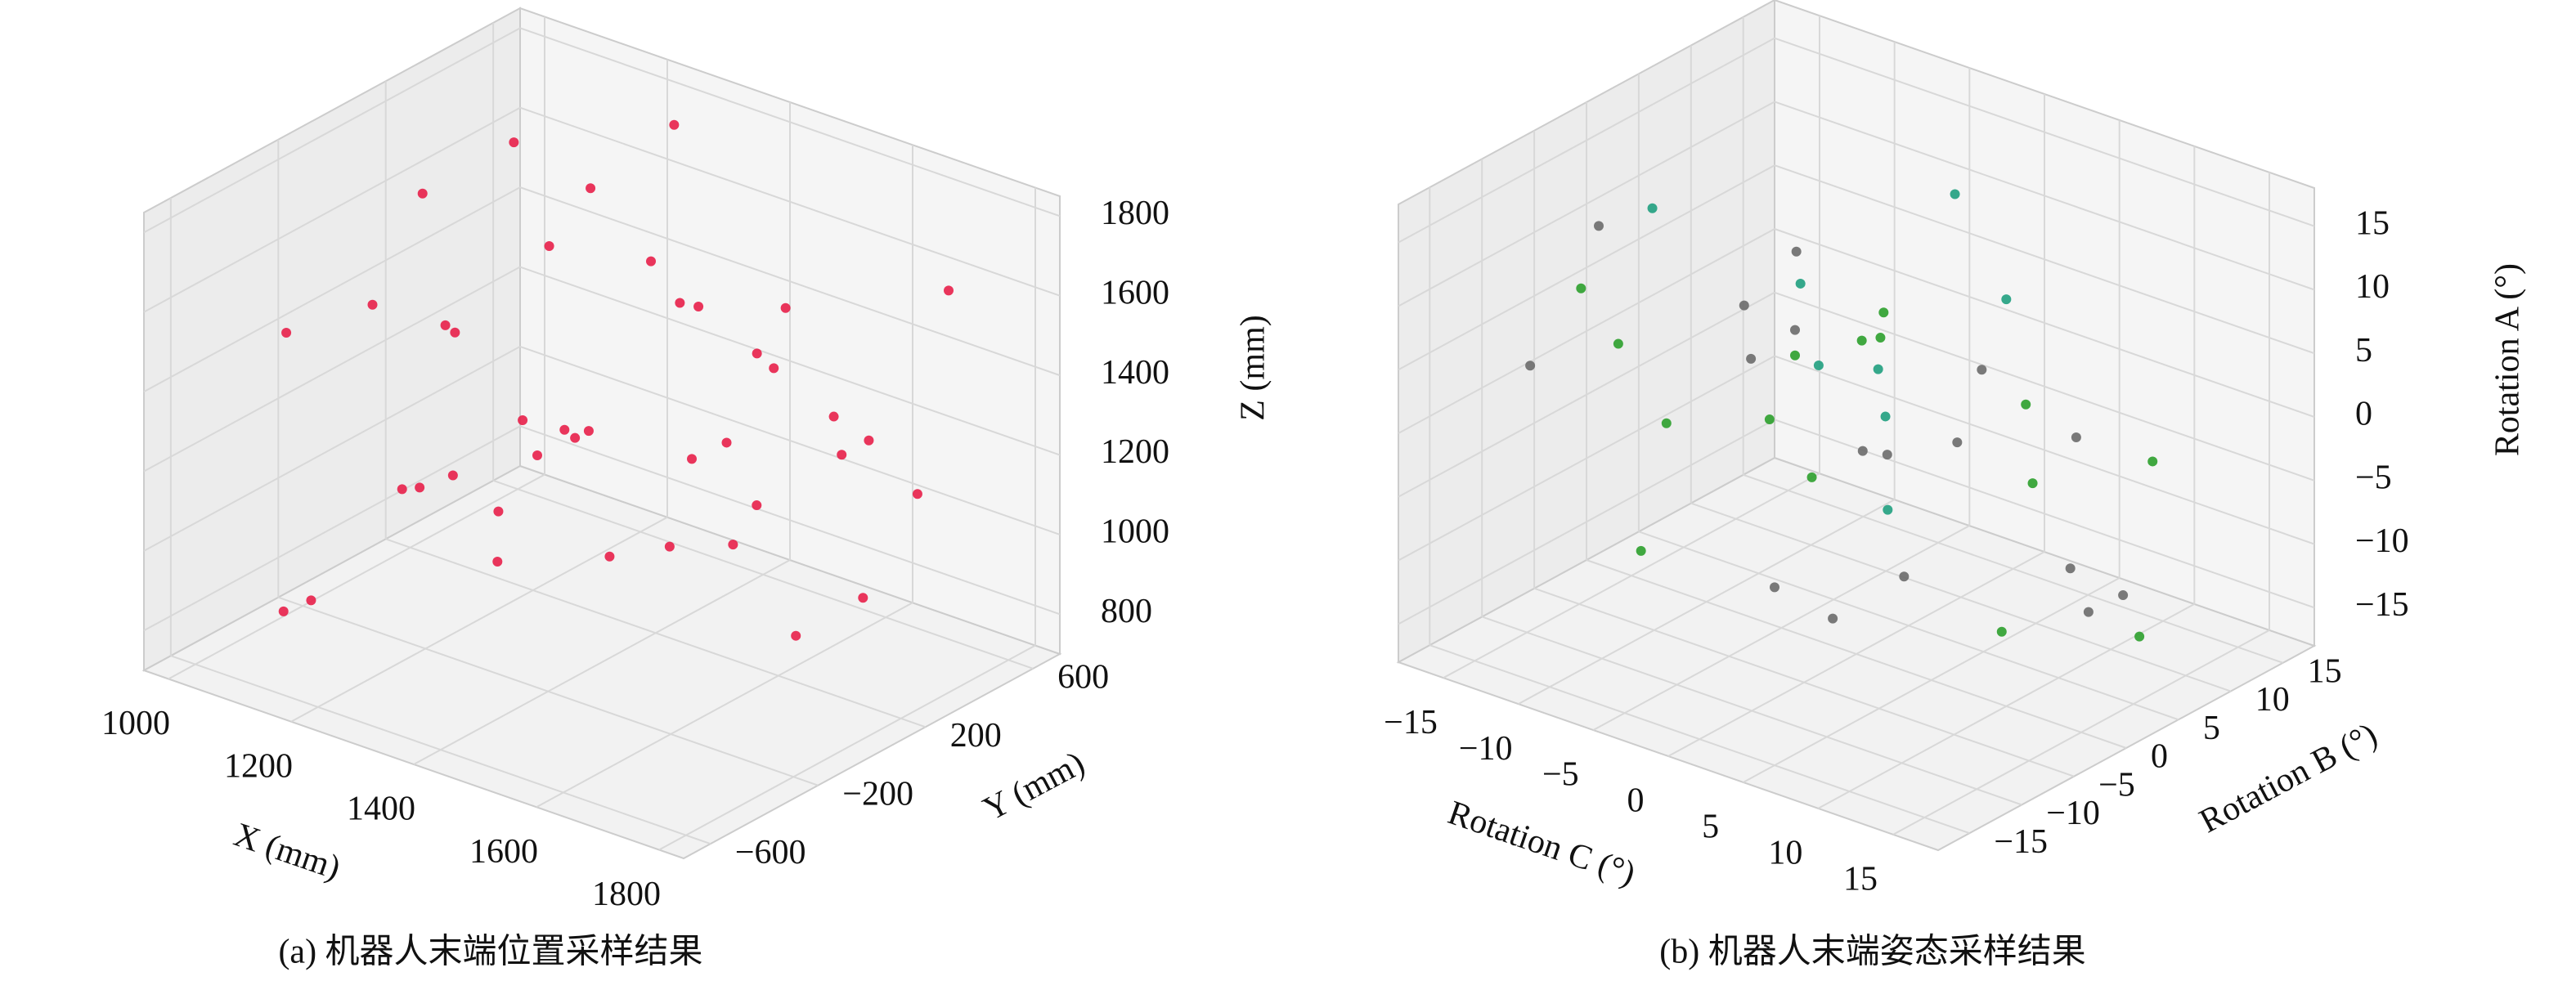 The height and width of the screenshot is (990, 2576). Describe the element at coordinates (135, 724) in the screenshot. I see `x-tick-label: 1000` at that location.